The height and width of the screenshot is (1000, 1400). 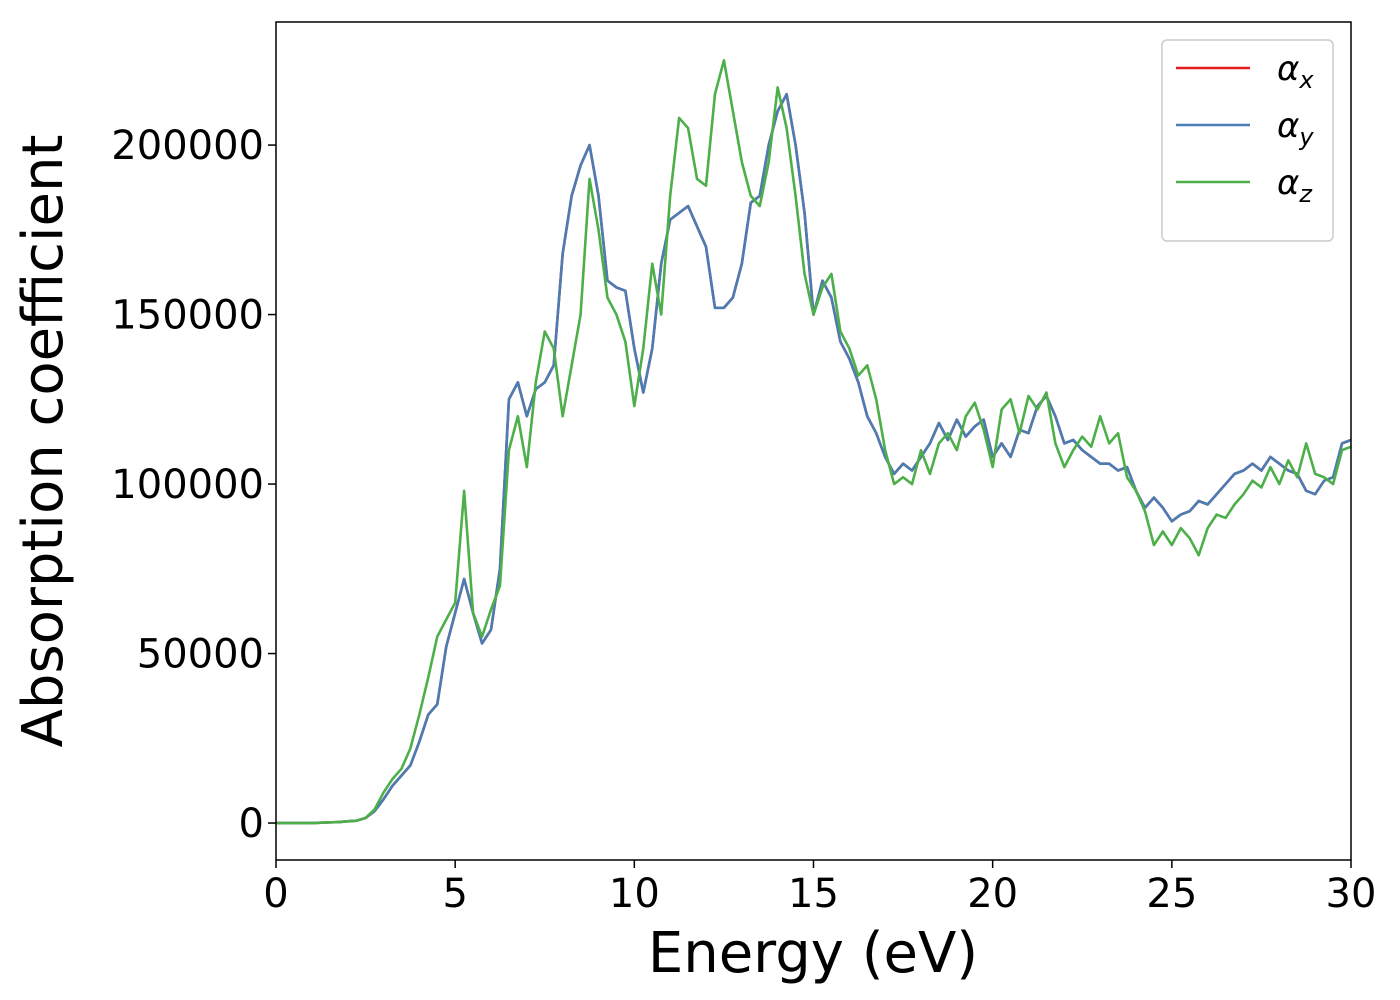 I want to click on x-tick-label: 0, so click(x=275, y=894).